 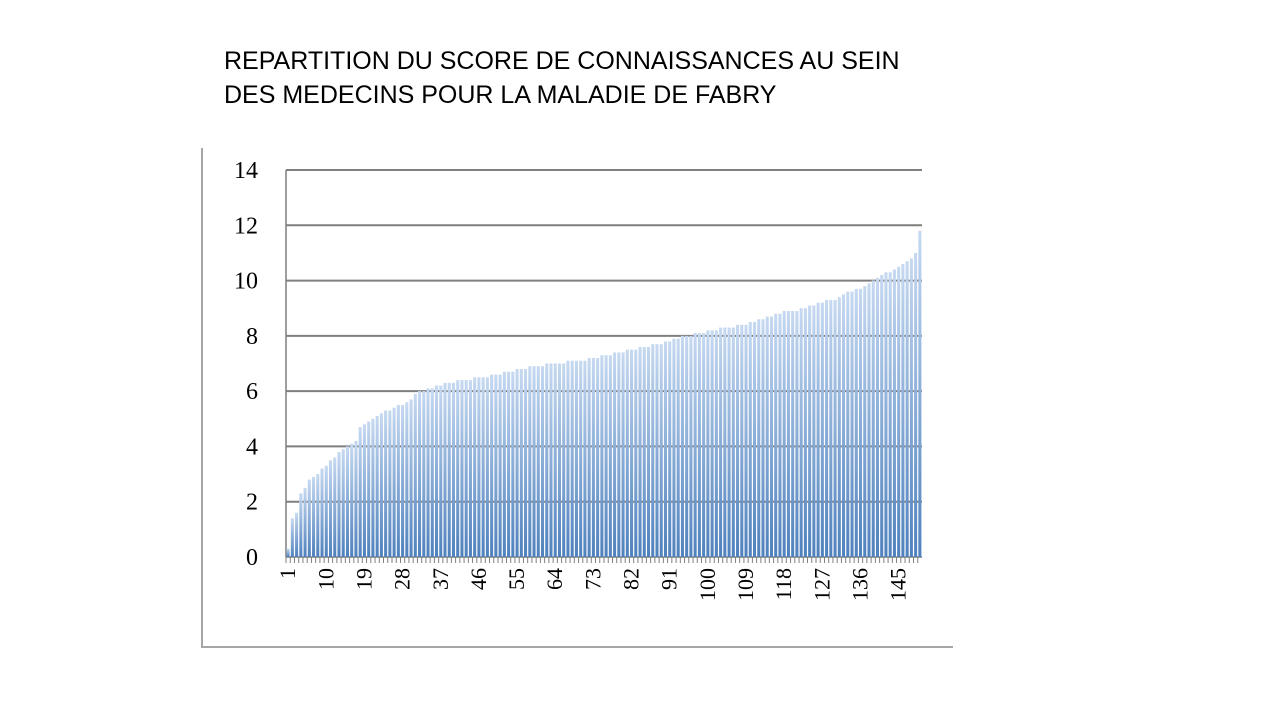 I want to click on x-tick-label: 73, so click(x=592, y=579).